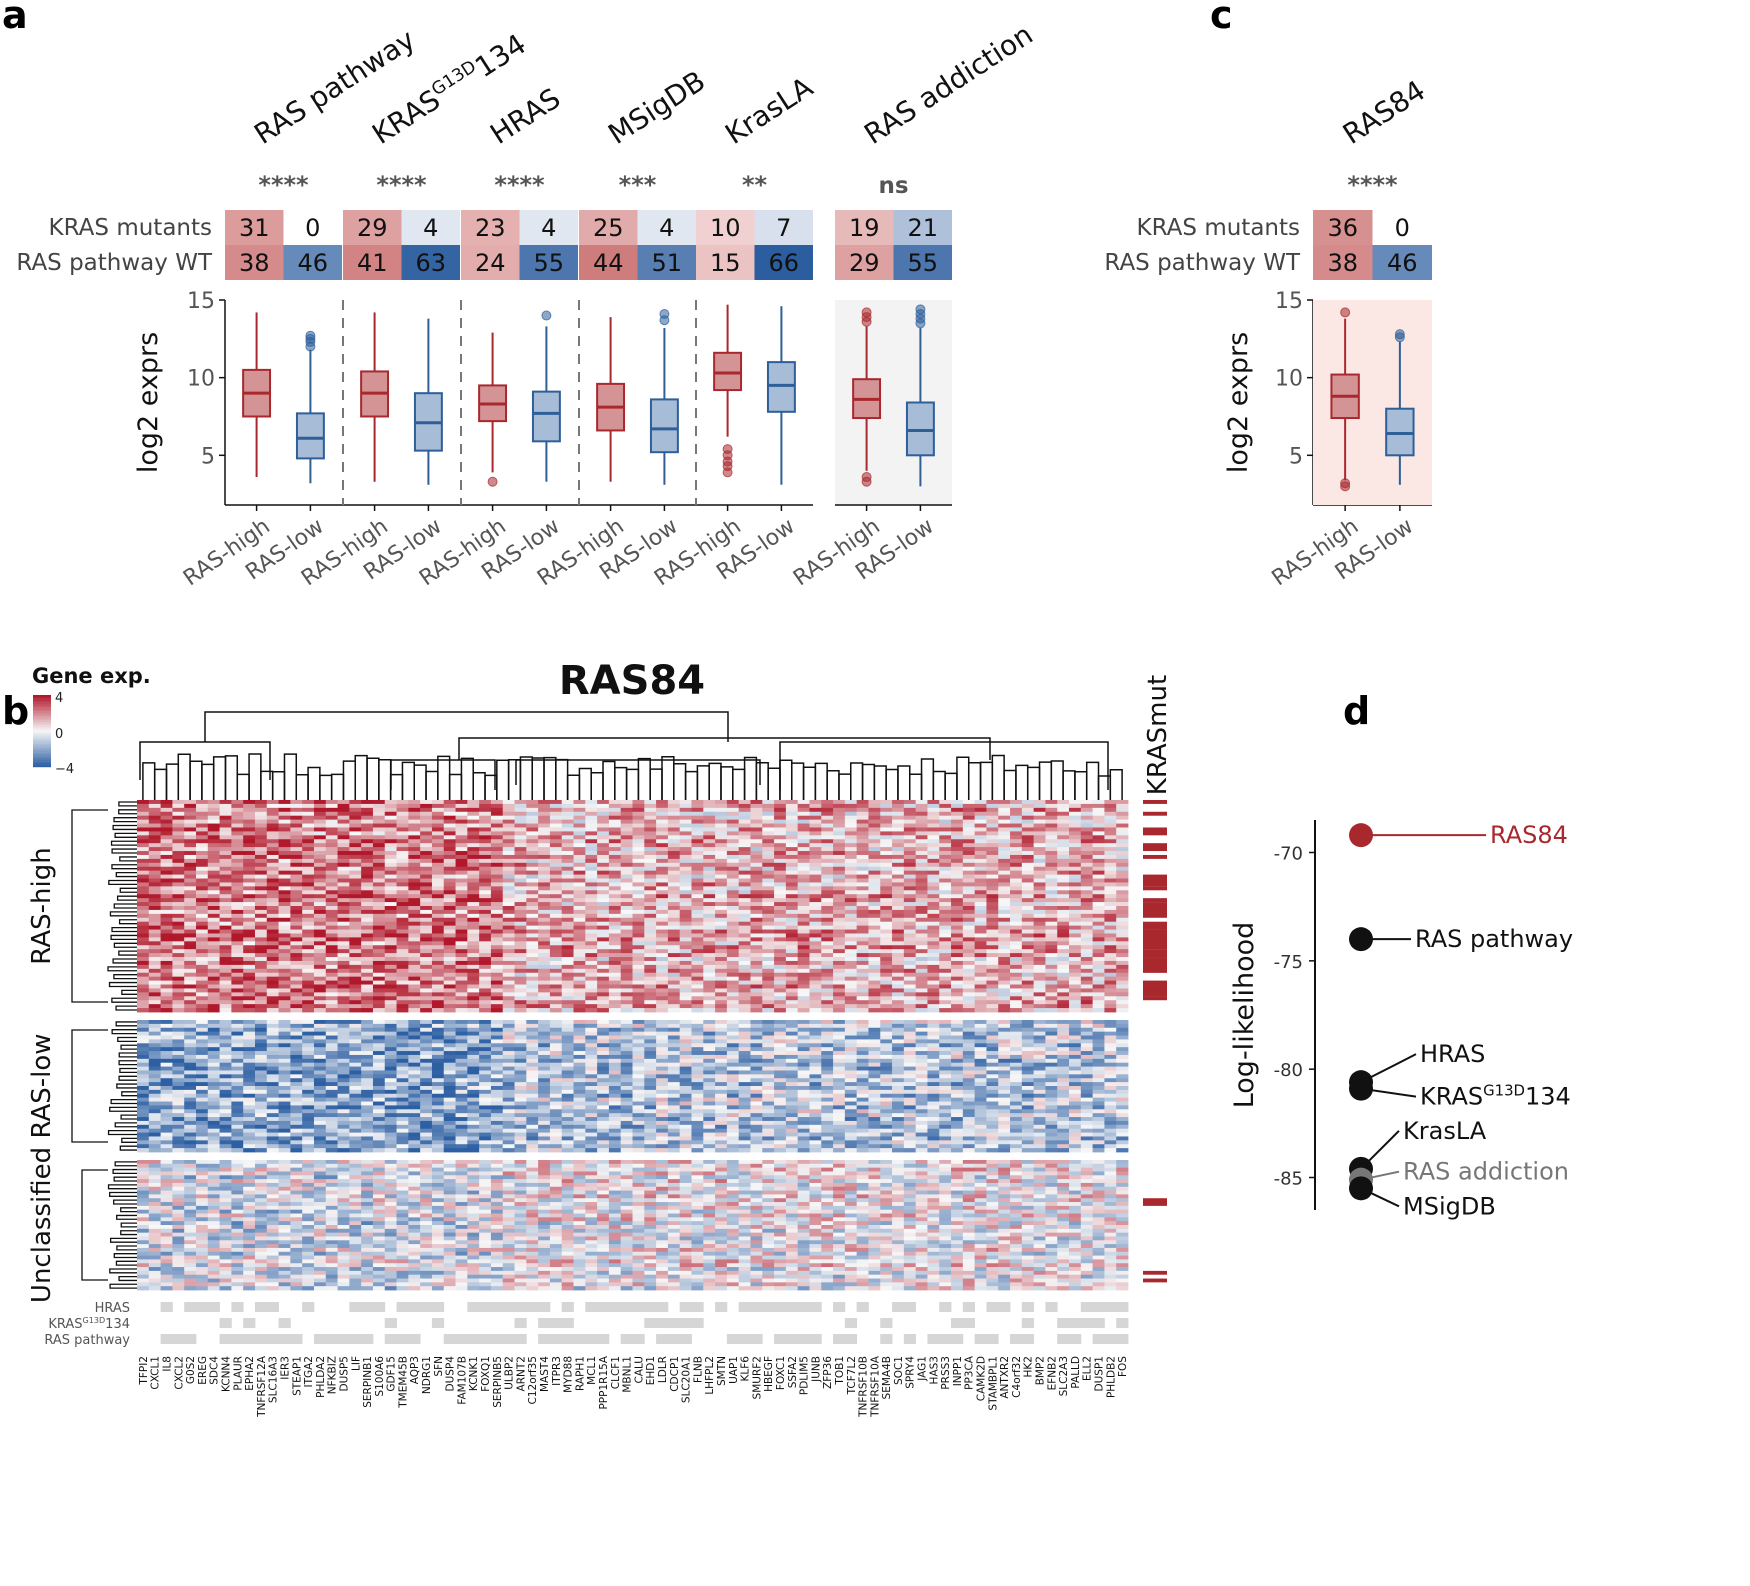 The width and height of the screenshot is (1750, 1586). I want to click on signature-title: RAS addiction, so click(948, 84).